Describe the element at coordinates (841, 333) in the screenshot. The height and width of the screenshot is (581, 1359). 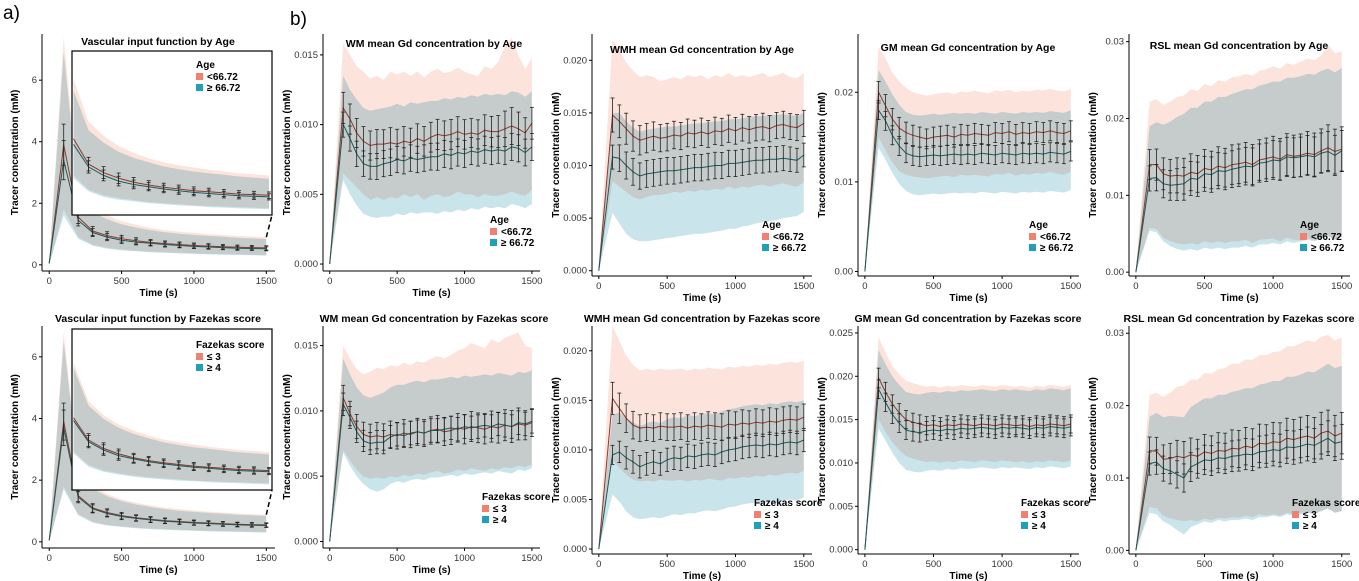
I see `y-tick-label: 0.025` at that location.